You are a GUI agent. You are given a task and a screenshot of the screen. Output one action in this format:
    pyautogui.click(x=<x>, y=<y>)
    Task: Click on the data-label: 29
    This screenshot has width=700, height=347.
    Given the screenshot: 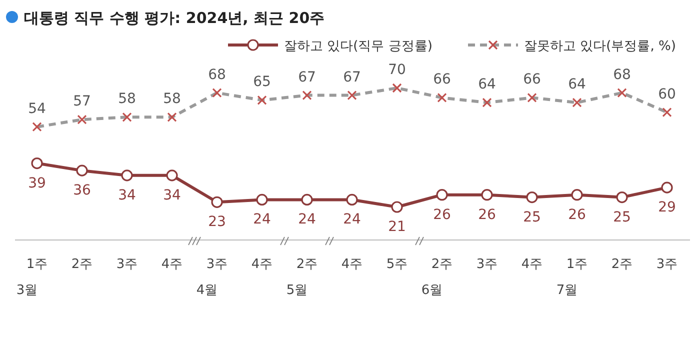 What is the action you would take?
    pyautogui.click(x=667, y=208)
    